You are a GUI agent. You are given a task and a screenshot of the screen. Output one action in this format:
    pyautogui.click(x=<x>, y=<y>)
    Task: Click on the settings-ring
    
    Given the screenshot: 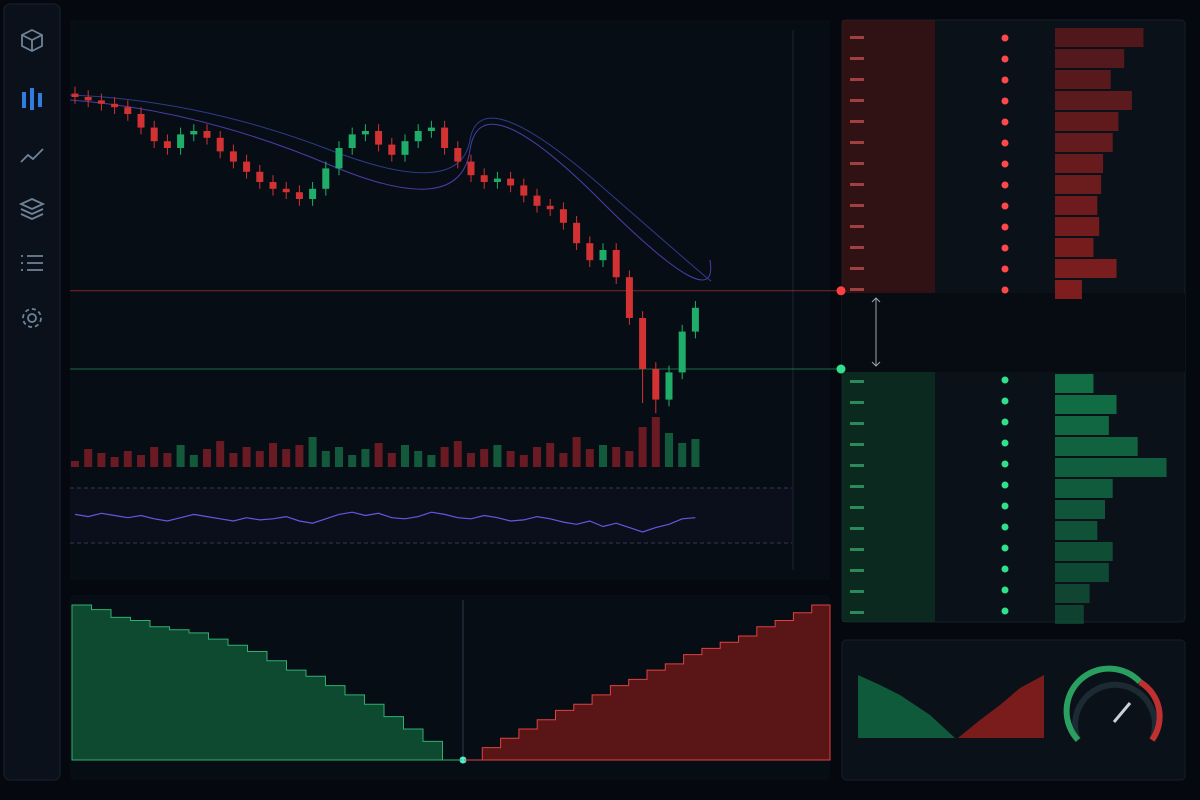 What is the action you would take?
    pyautogui.click(x=32, y=318)
    